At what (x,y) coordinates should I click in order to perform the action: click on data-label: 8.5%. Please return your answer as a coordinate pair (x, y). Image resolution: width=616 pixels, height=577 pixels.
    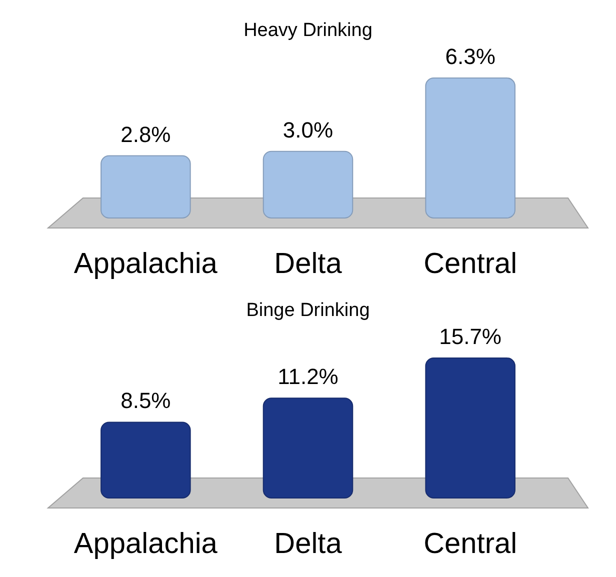
    Looking at the image, I should click on (145, 401).